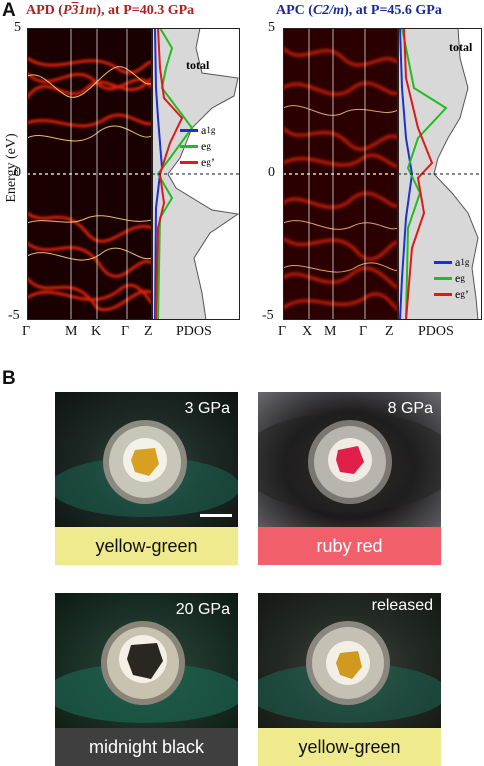 This screenshot has height=766, width=484. Describe the element at coordinates (87, 10) in the screenshot. I see `left-title-rest: 1m` at that location.